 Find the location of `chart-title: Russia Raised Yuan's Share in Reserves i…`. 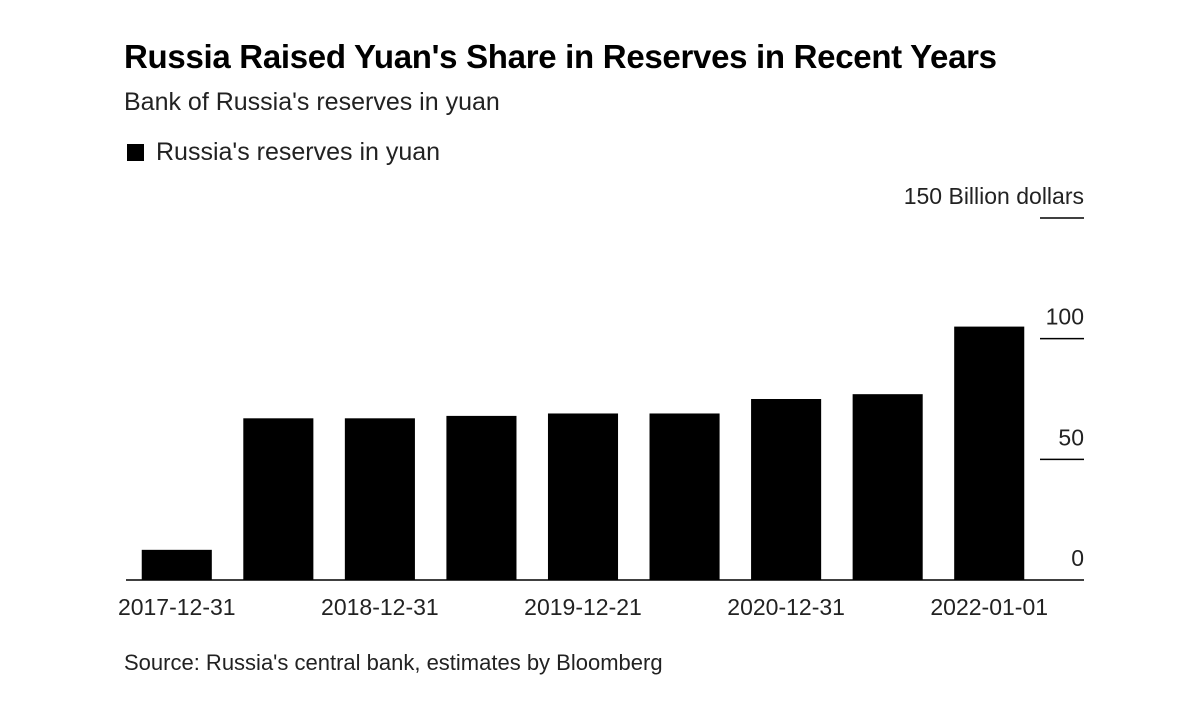

chart-title: Russia Raised Yuan's Share in Reserves i… is located at coordinates (560, 56).